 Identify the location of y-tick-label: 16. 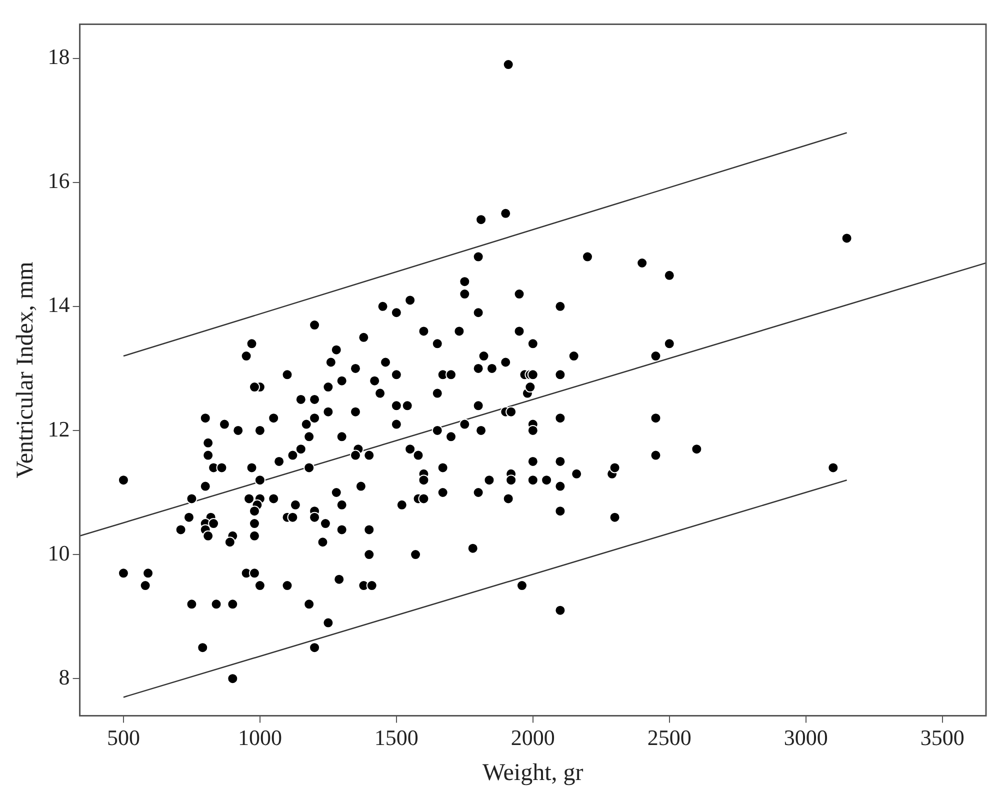
(59, 181).